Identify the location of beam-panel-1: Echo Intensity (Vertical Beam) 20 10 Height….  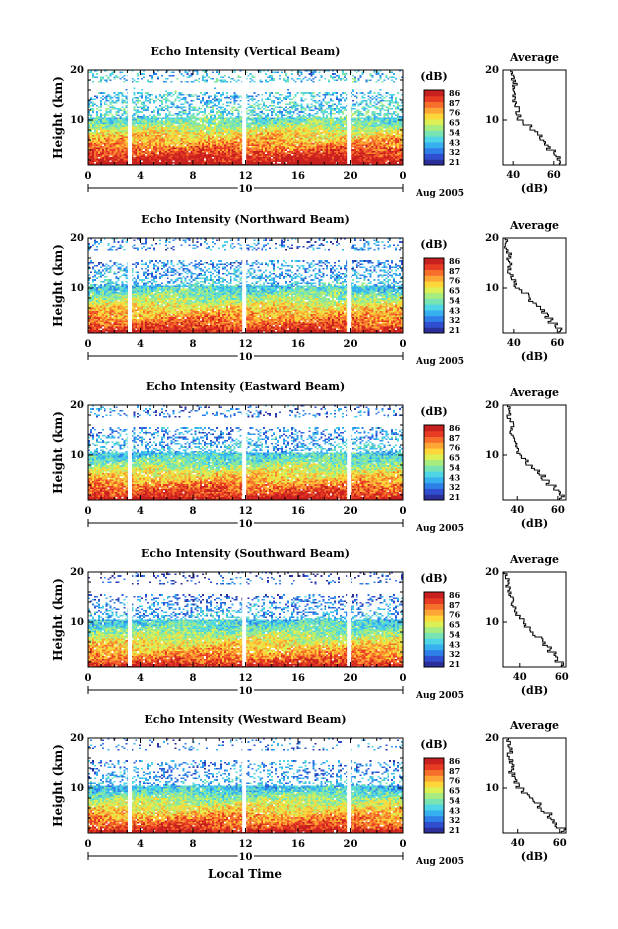
(309, 122).